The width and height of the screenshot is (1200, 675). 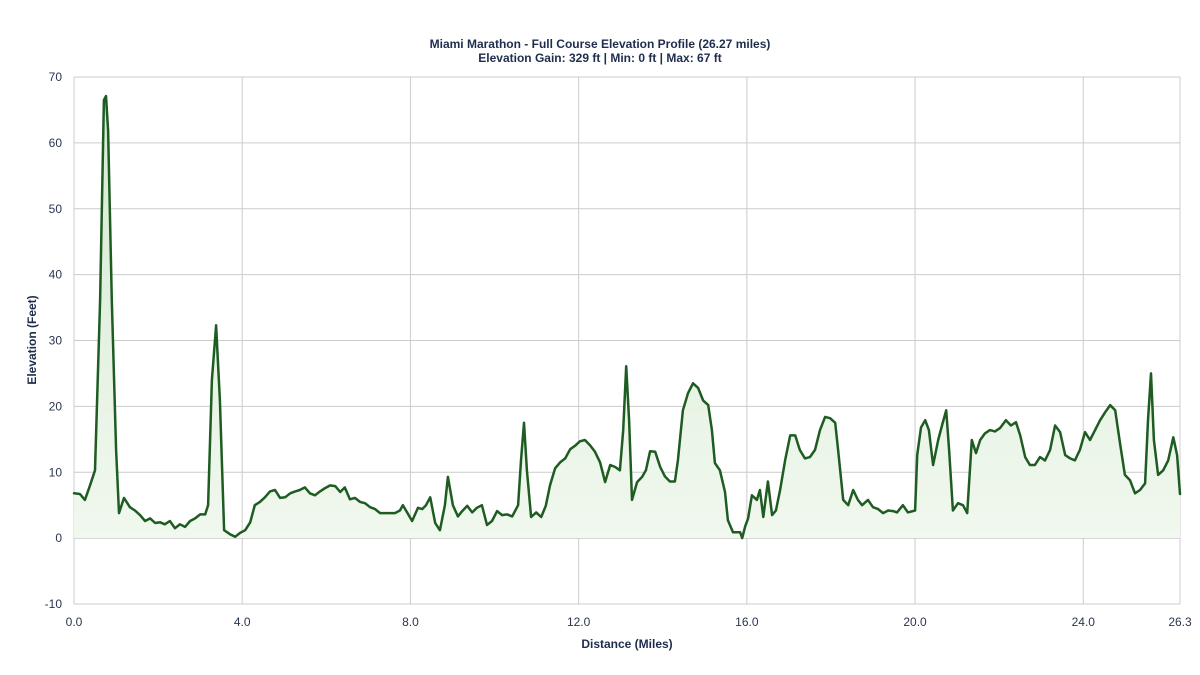 What do you see at coordinates (58, 538) in the screenshot?
I see `y-tick-label: 0` at bounding box center [58, 538].